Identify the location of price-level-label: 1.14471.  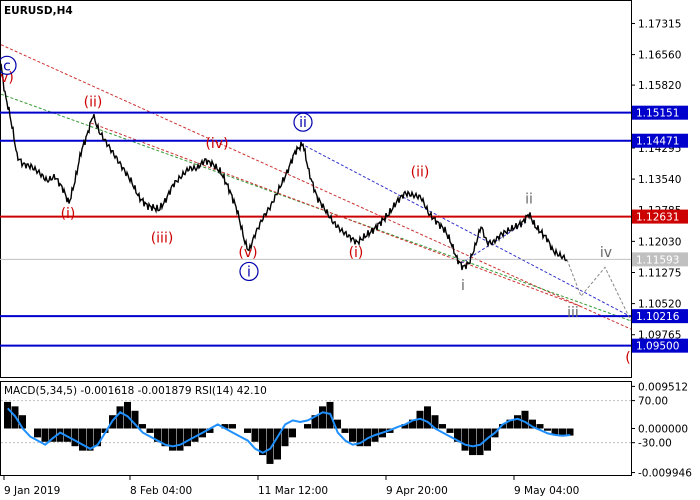
(657, 142).